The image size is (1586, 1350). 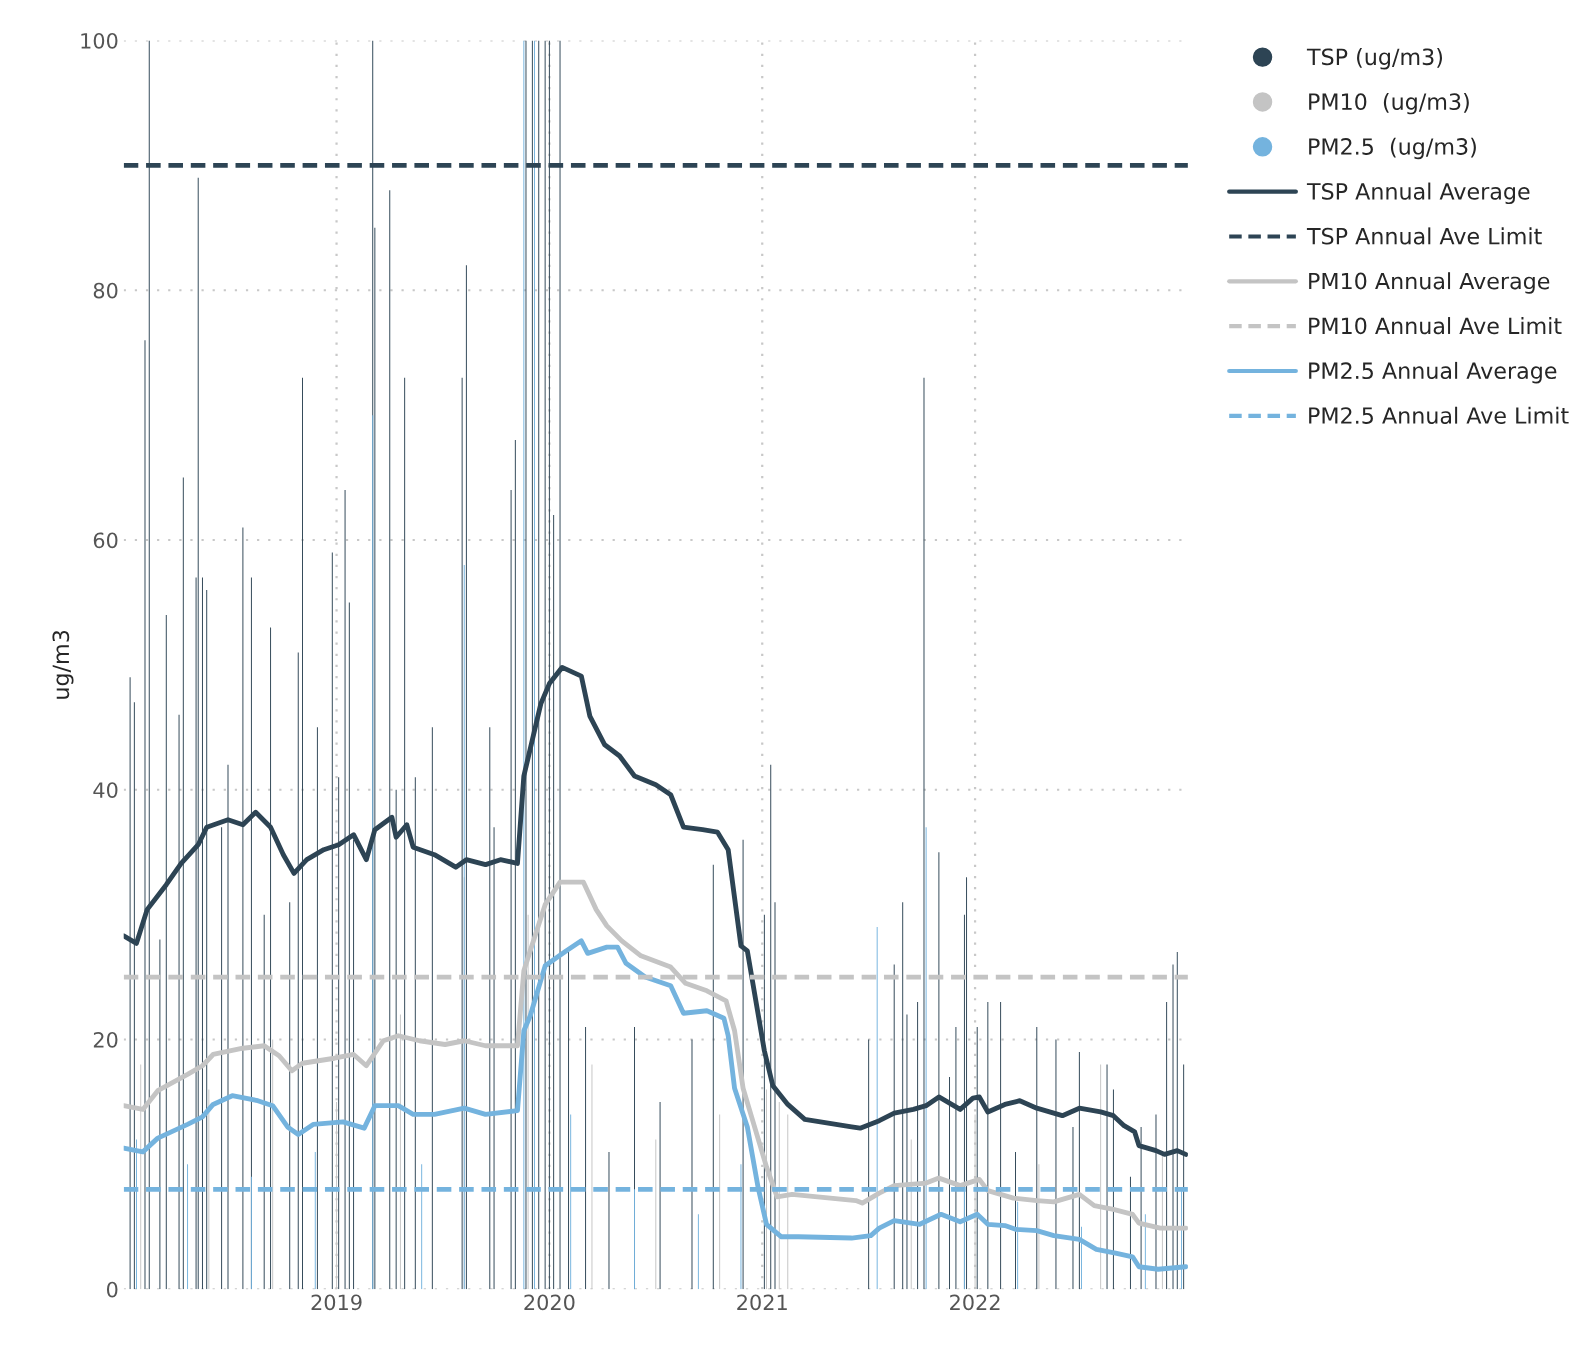 I want to click on y-tick-label: 40, so click(x=105, y=790).